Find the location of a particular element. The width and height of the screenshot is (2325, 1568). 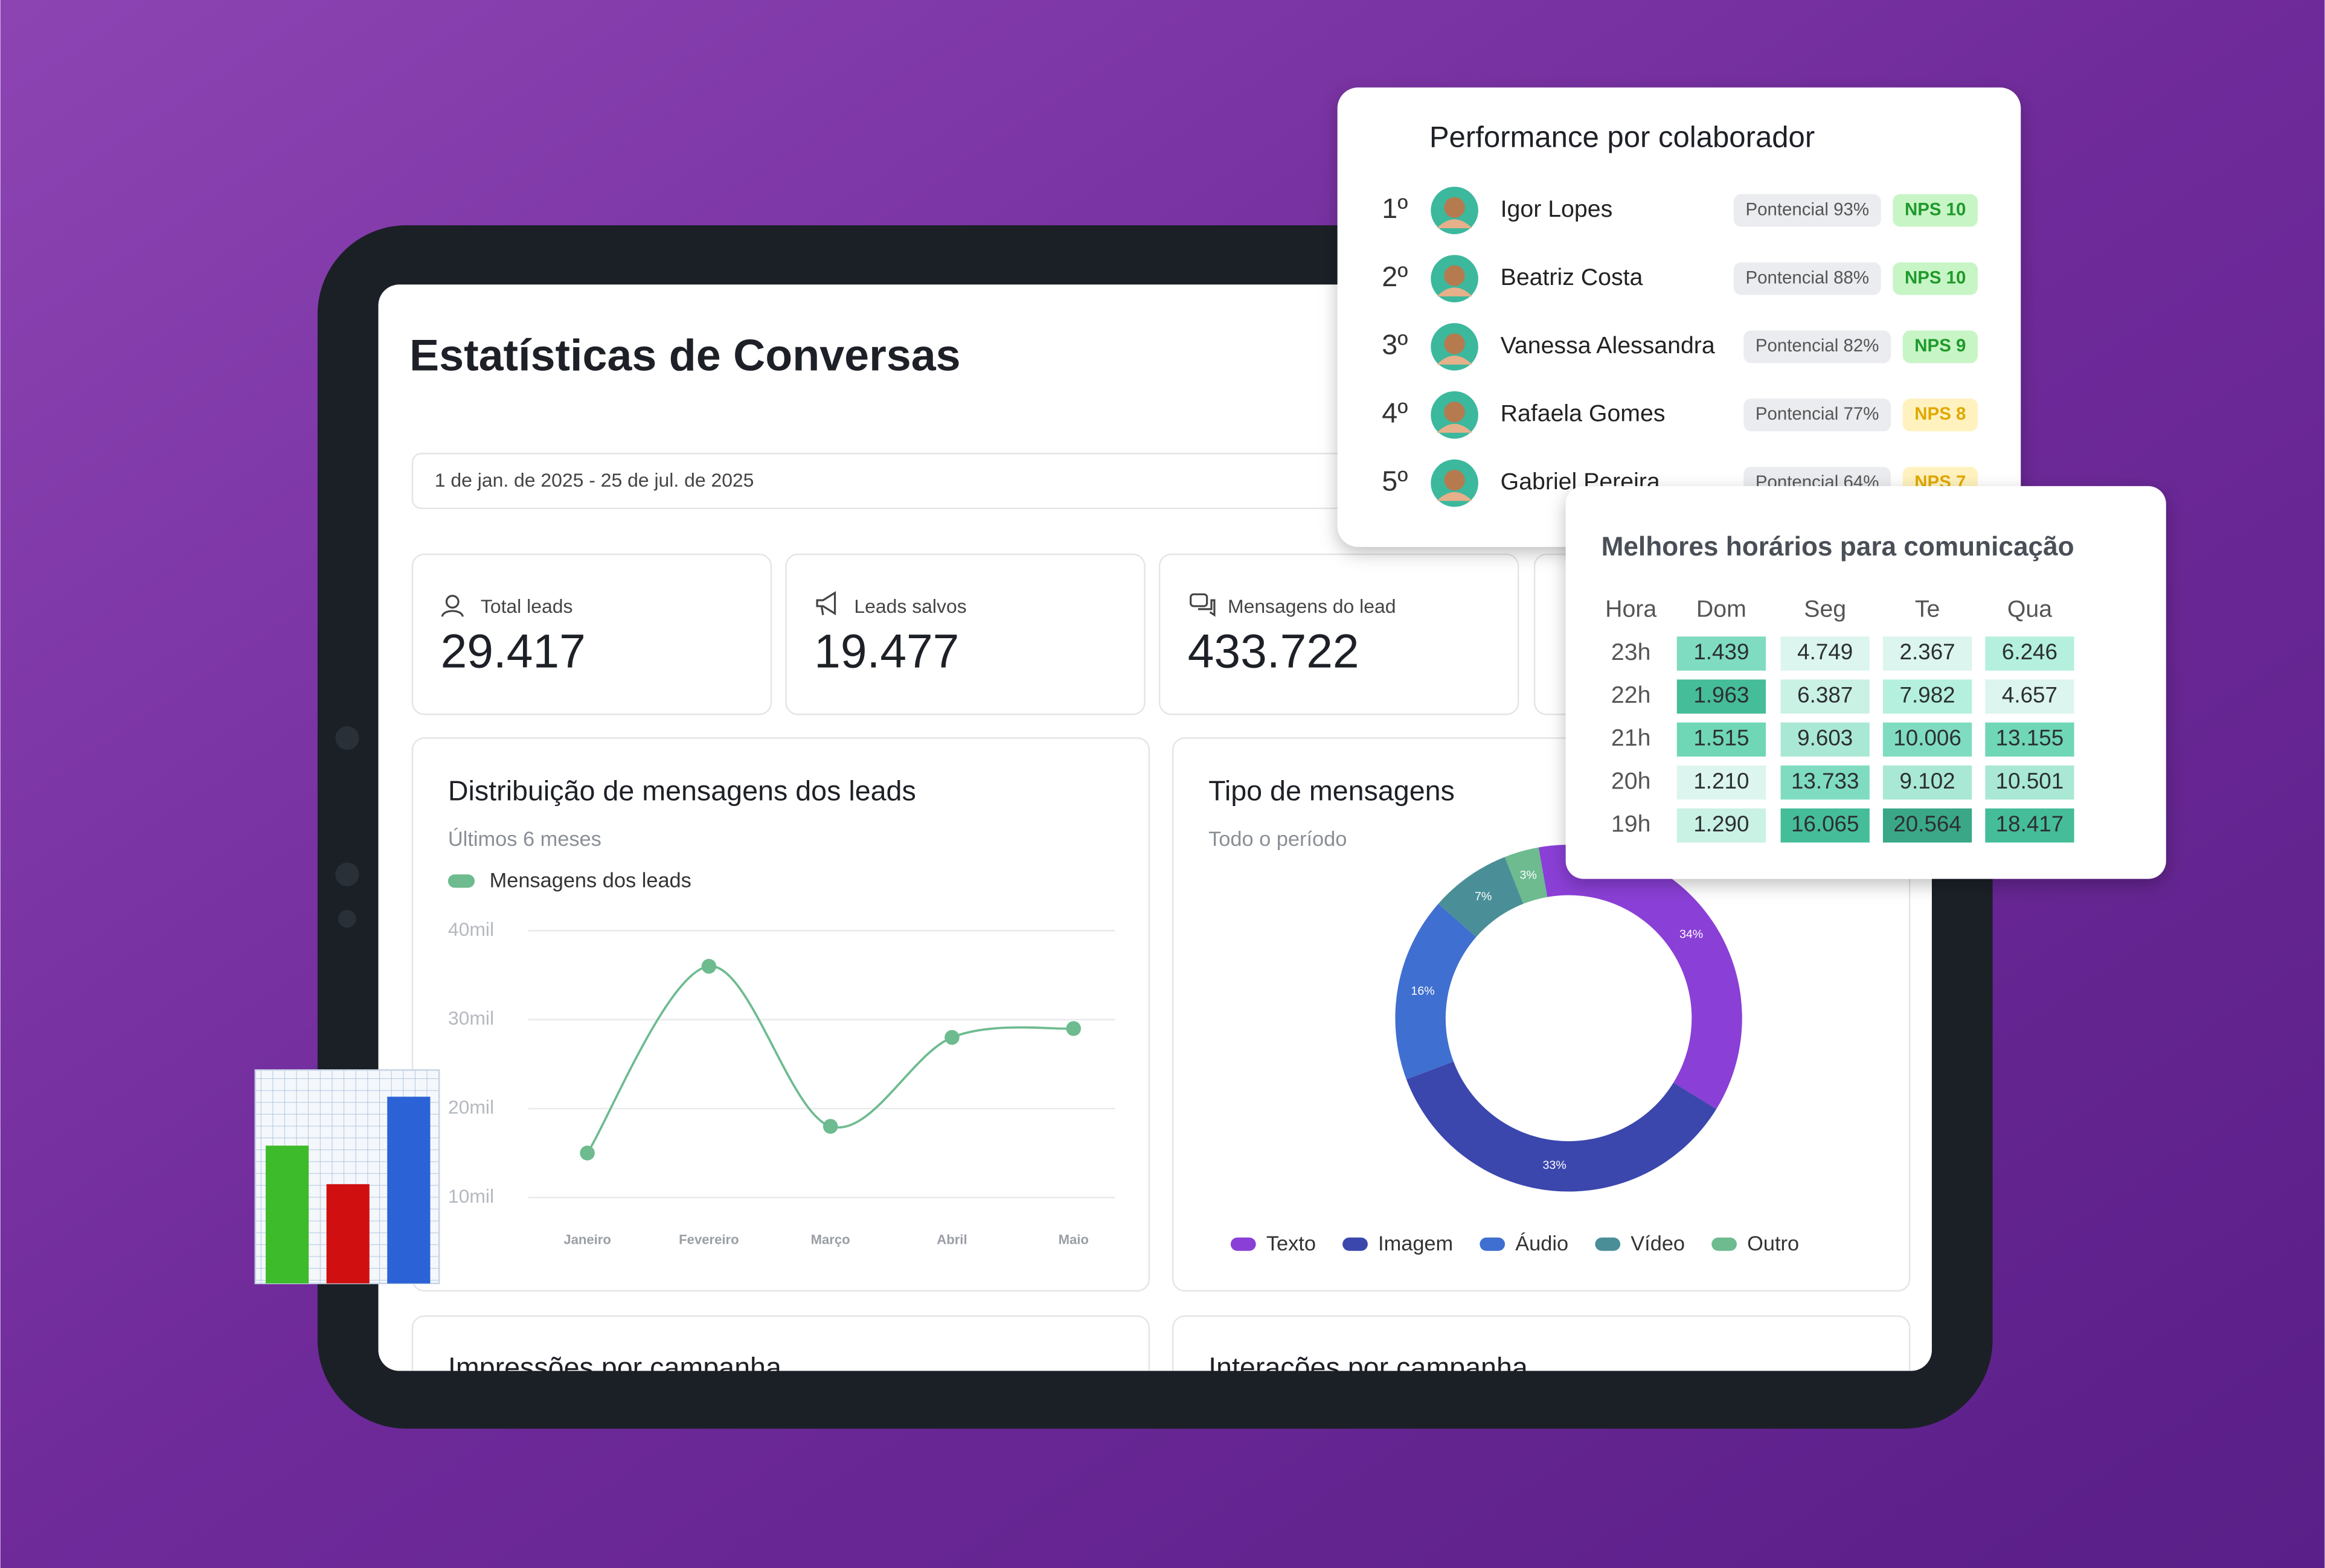

slice-label: 16% is located at coordinates (1422, 991).